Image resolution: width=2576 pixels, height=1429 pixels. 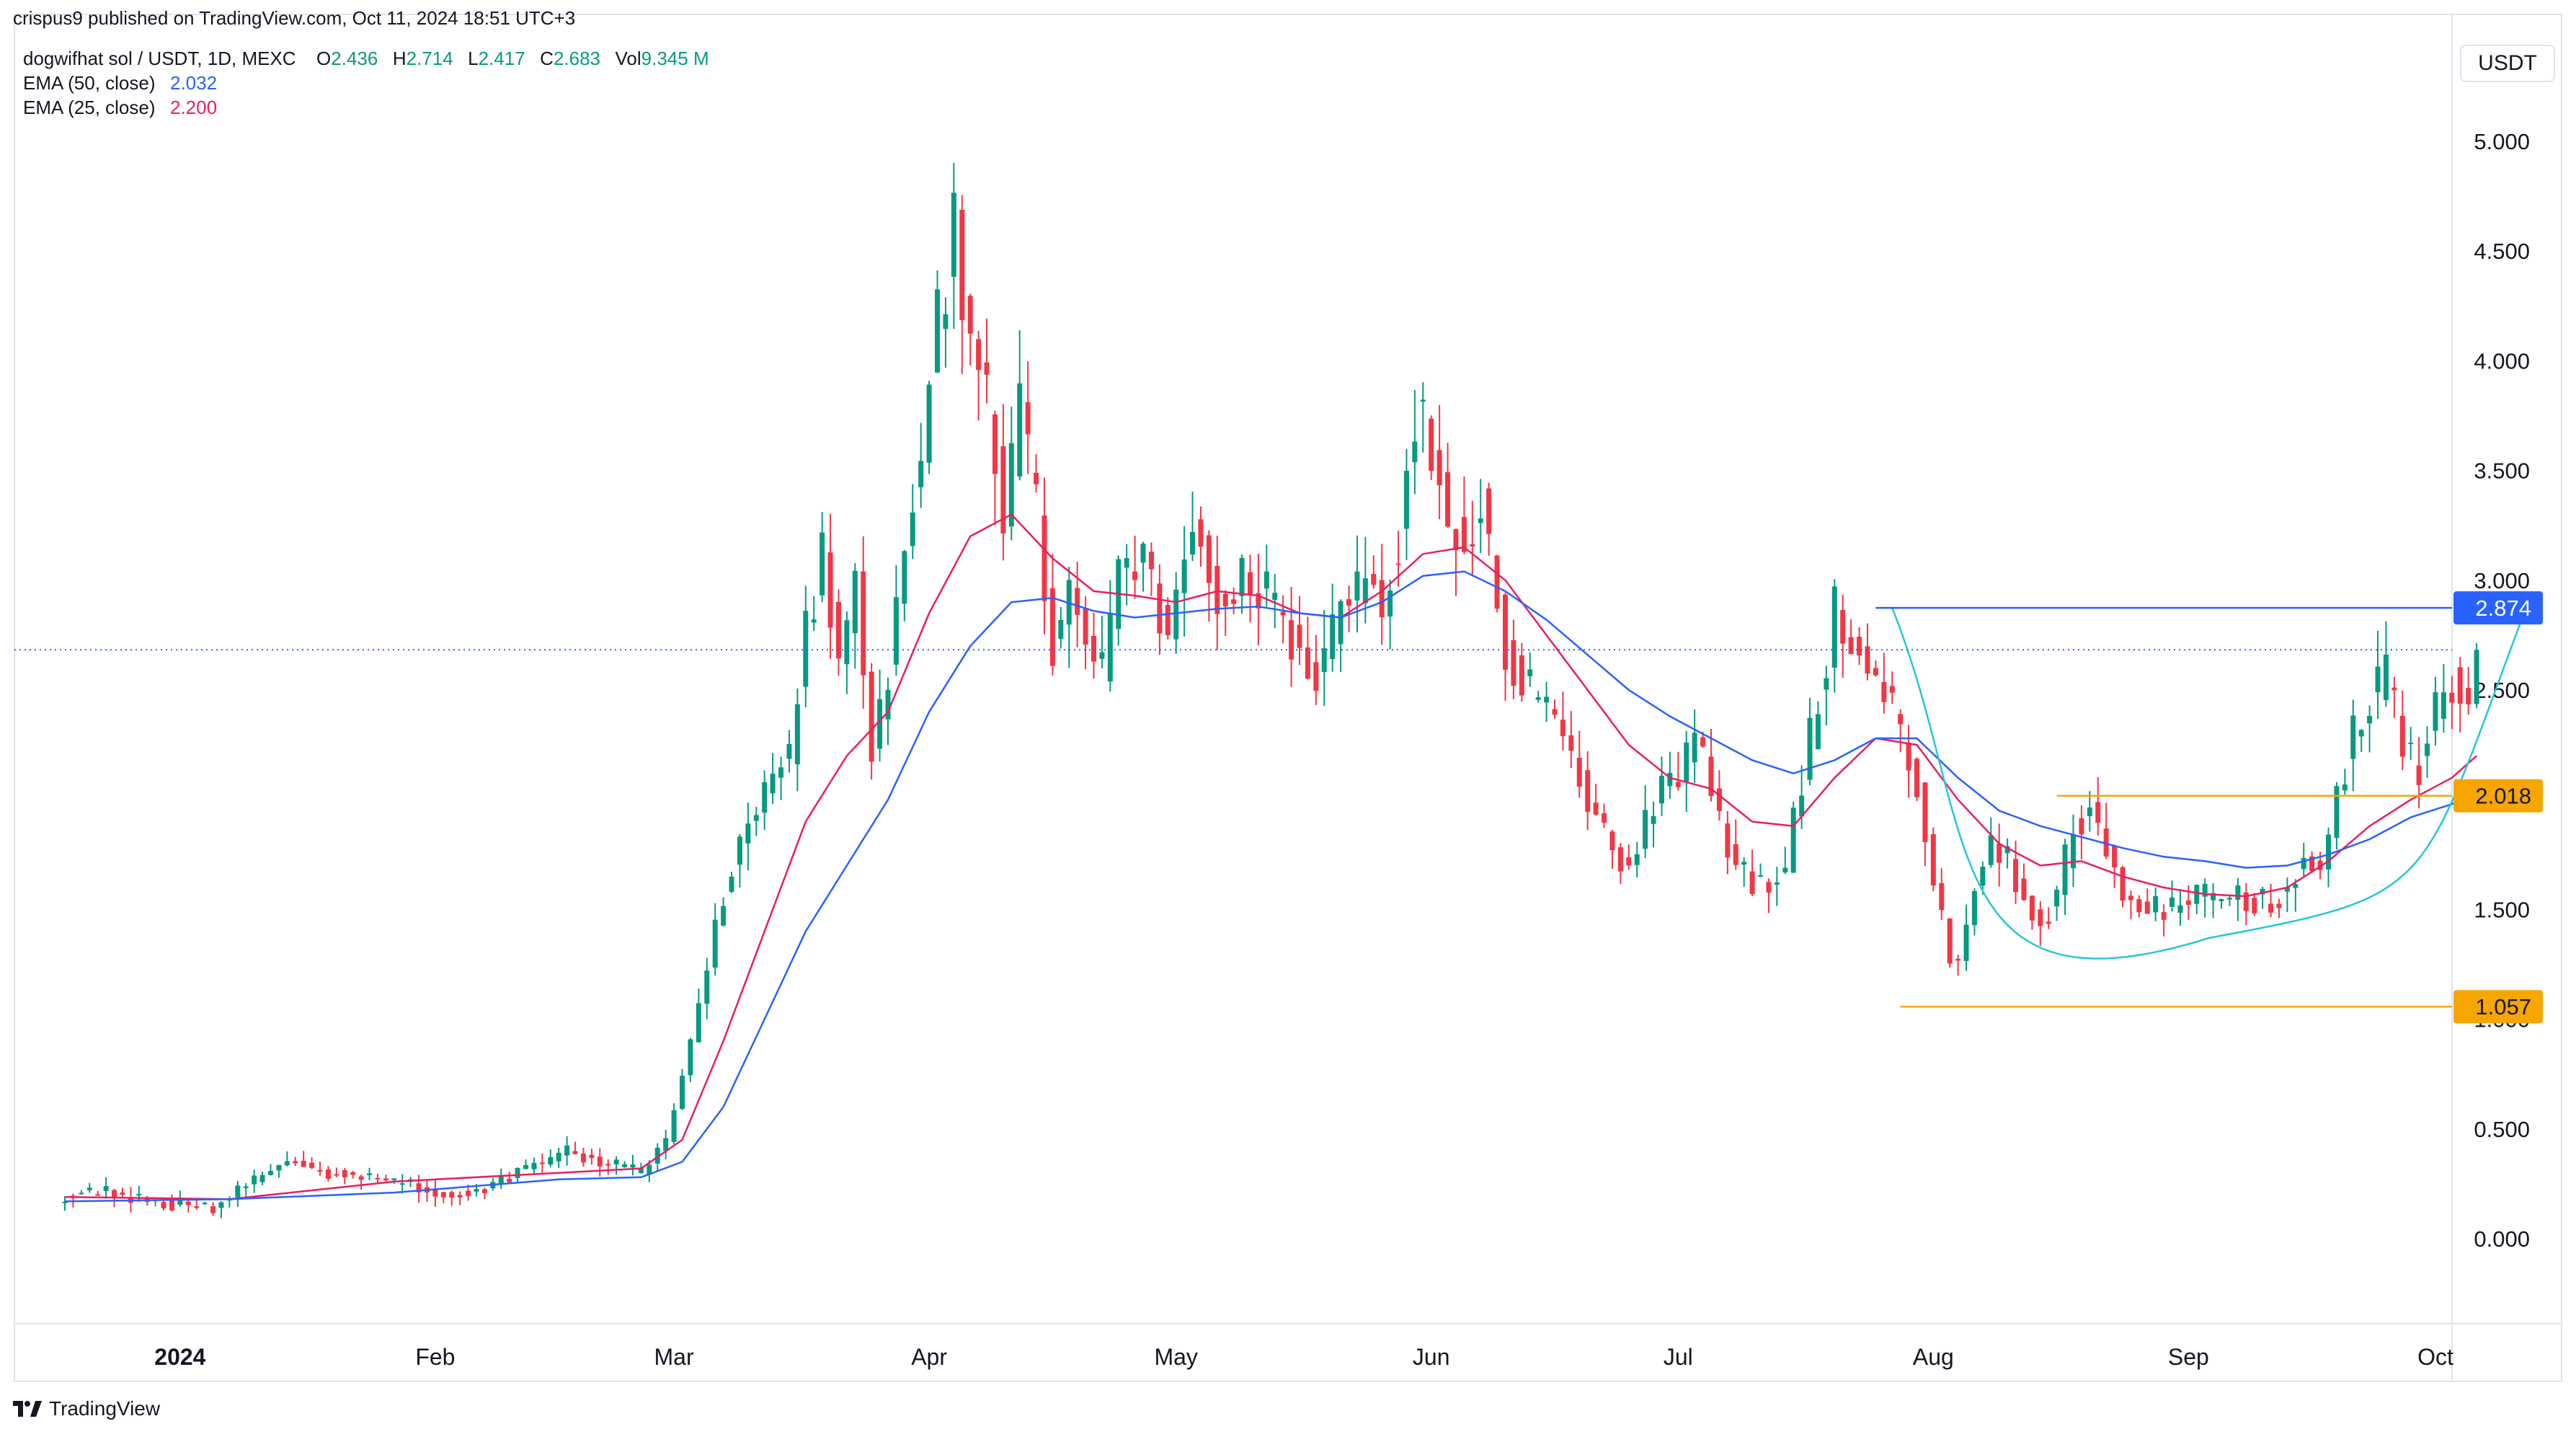 I want to click on x-tick-label: Apr, so click(x=929, y=1357).